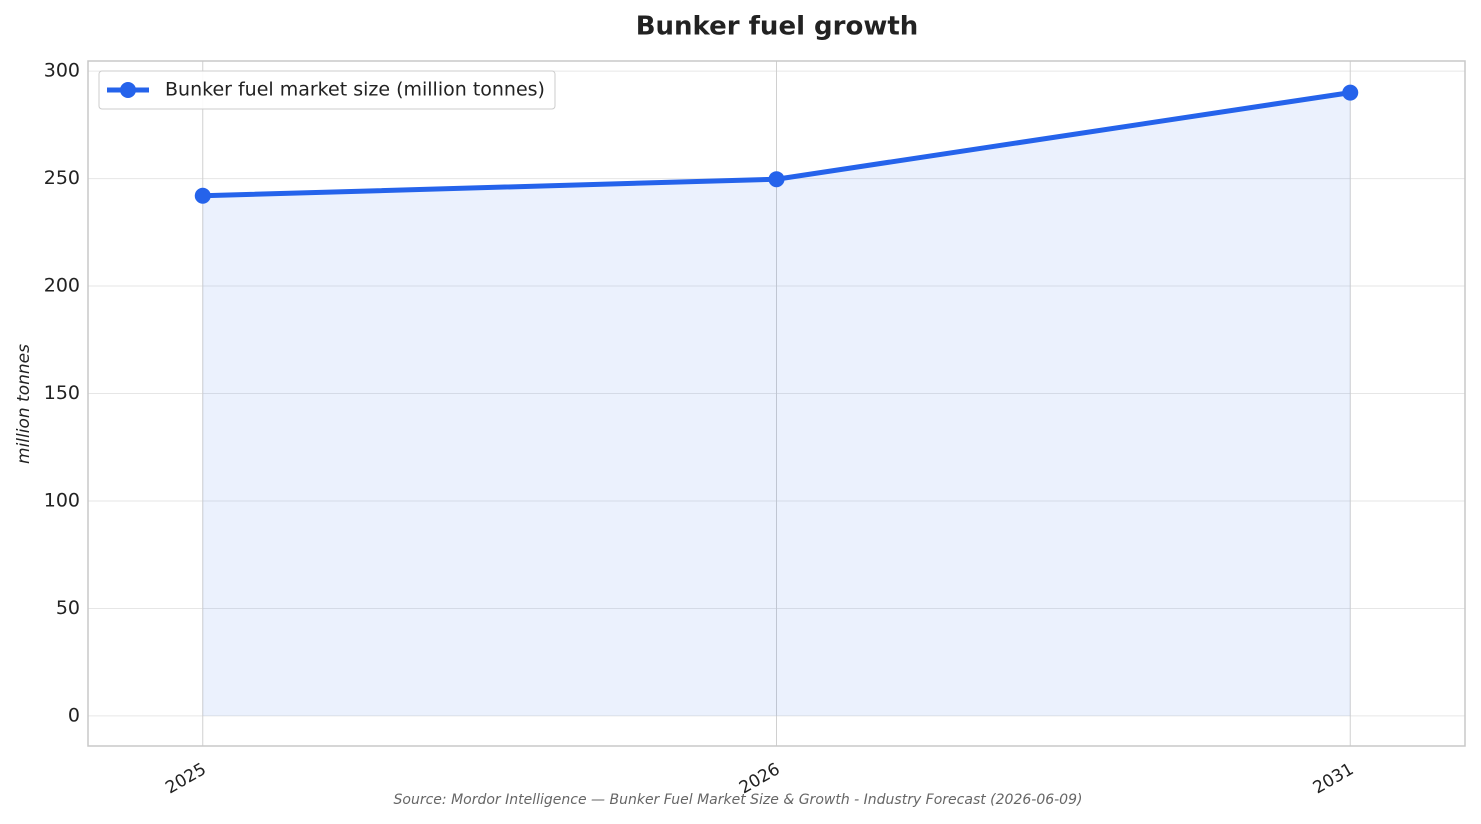 The height and width of the screenshot is (824, 1481). I want to click on legend-label: Bunker fuel market size (million tonnes), so click(355, 90).